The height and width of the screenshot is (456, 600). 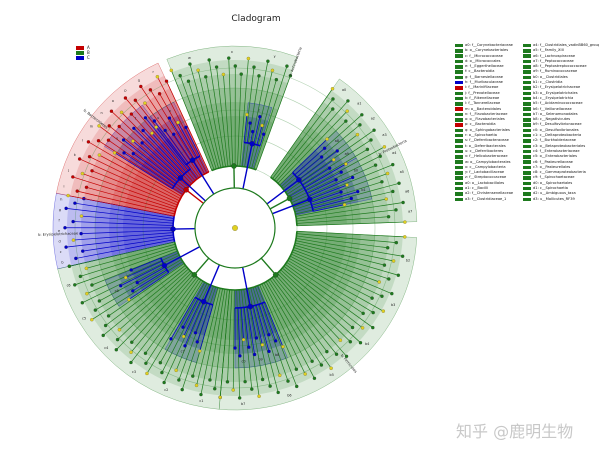 What do you see at coordinates (256, 19) in the screenshot?
I see `chart-title: Cladogram` at bounding box center [256, 19].